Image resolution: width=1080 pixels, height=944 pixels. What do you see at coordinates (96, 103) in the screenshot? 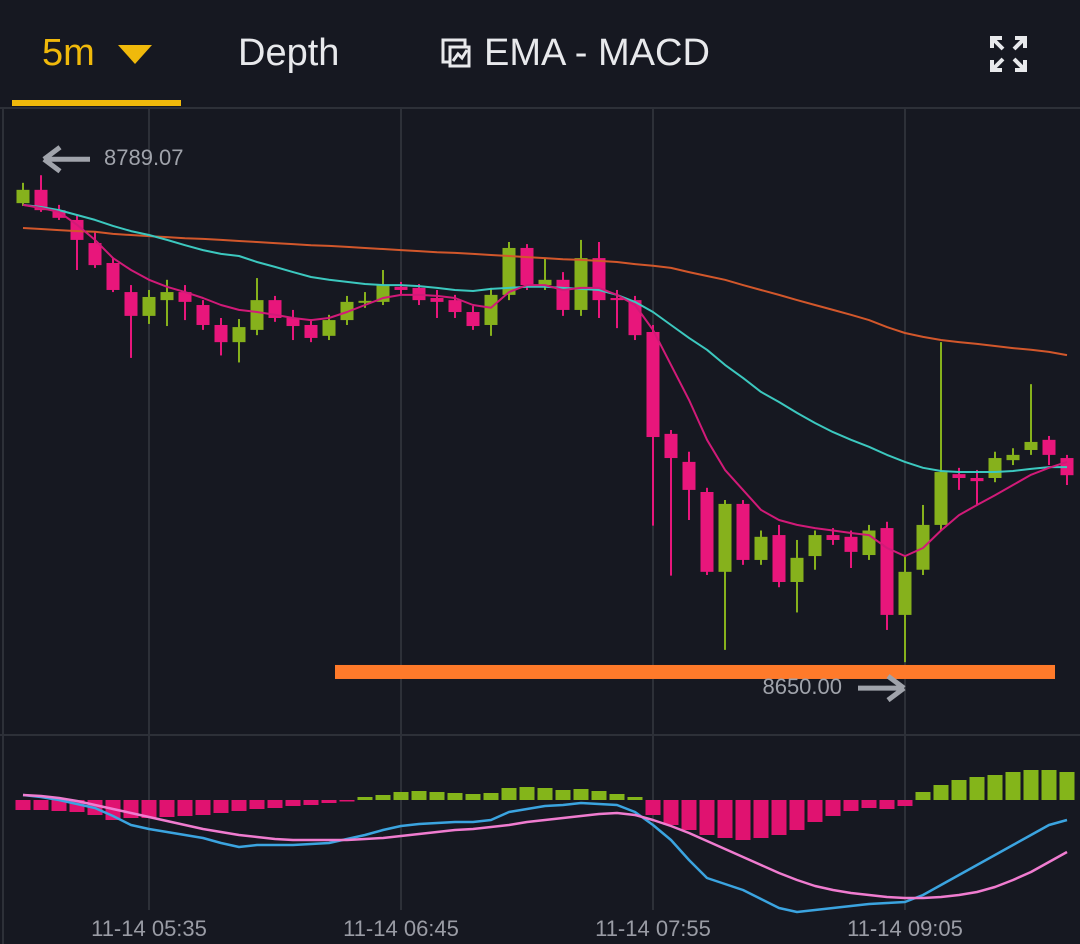
I see `active-underline` at bounding box center [96, 103].